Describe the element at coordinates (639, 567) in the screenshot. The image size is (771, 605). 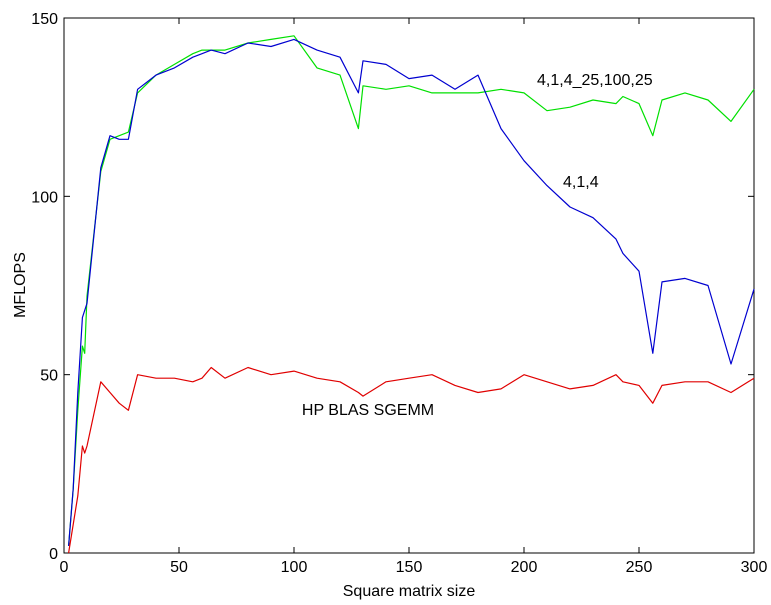
I see `x-tick-label: 250` at that location.